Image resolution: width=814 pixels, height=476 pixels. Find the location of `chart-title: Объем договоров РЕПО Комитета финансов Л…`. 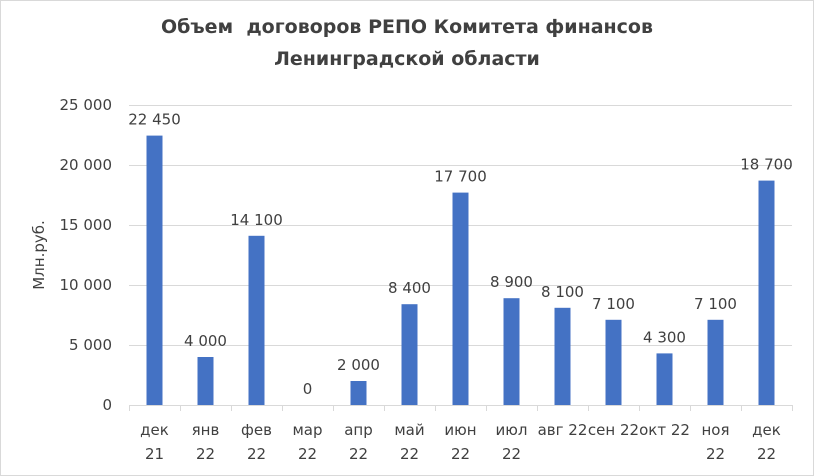

chart-title: Объем договоров РЕПО Комитета финансов Л… is located at coordinates (407, 43).